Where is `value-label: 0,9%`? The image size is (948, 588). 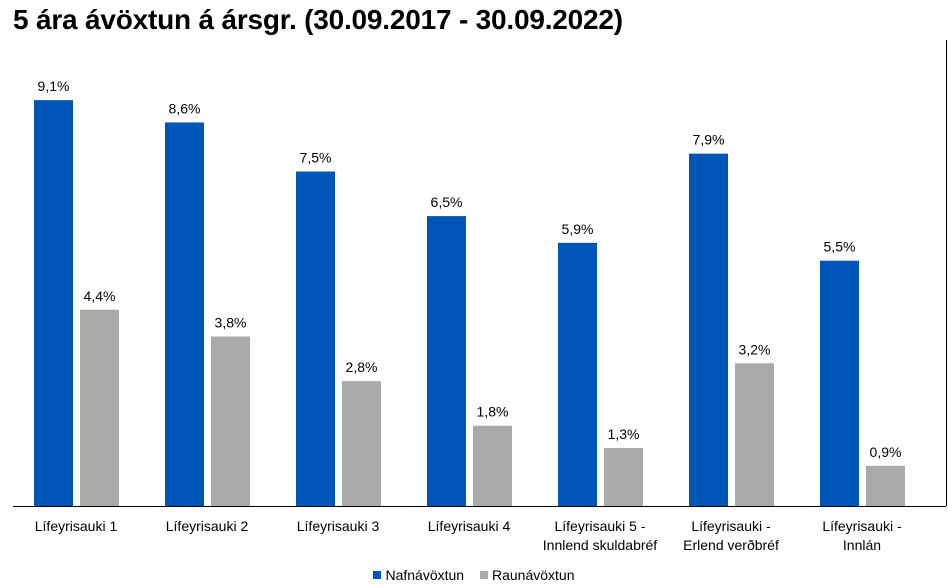
value-label: 0,9% is located at coordinates (886, 452).